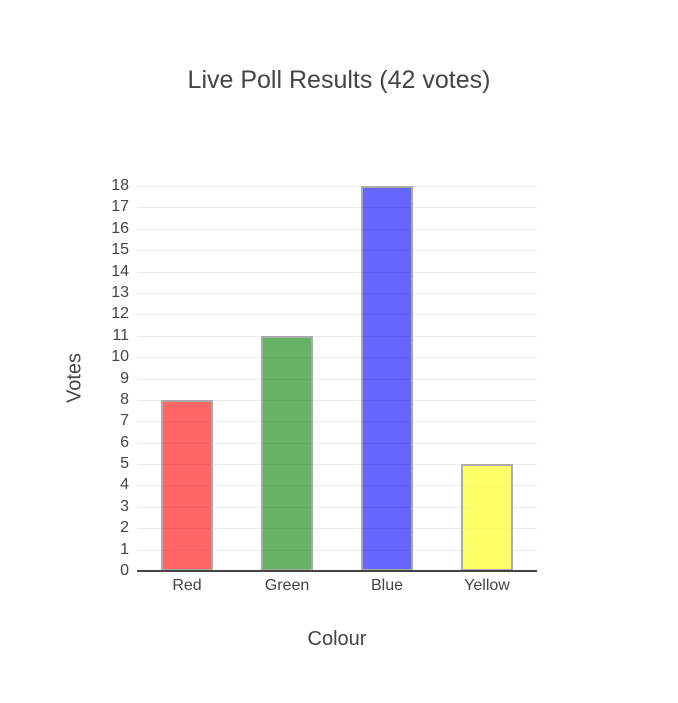 Image resolution: width=678 pixels, height=703 pixels. I want to click on y-tick-label-13: 13, so click(120, 292).